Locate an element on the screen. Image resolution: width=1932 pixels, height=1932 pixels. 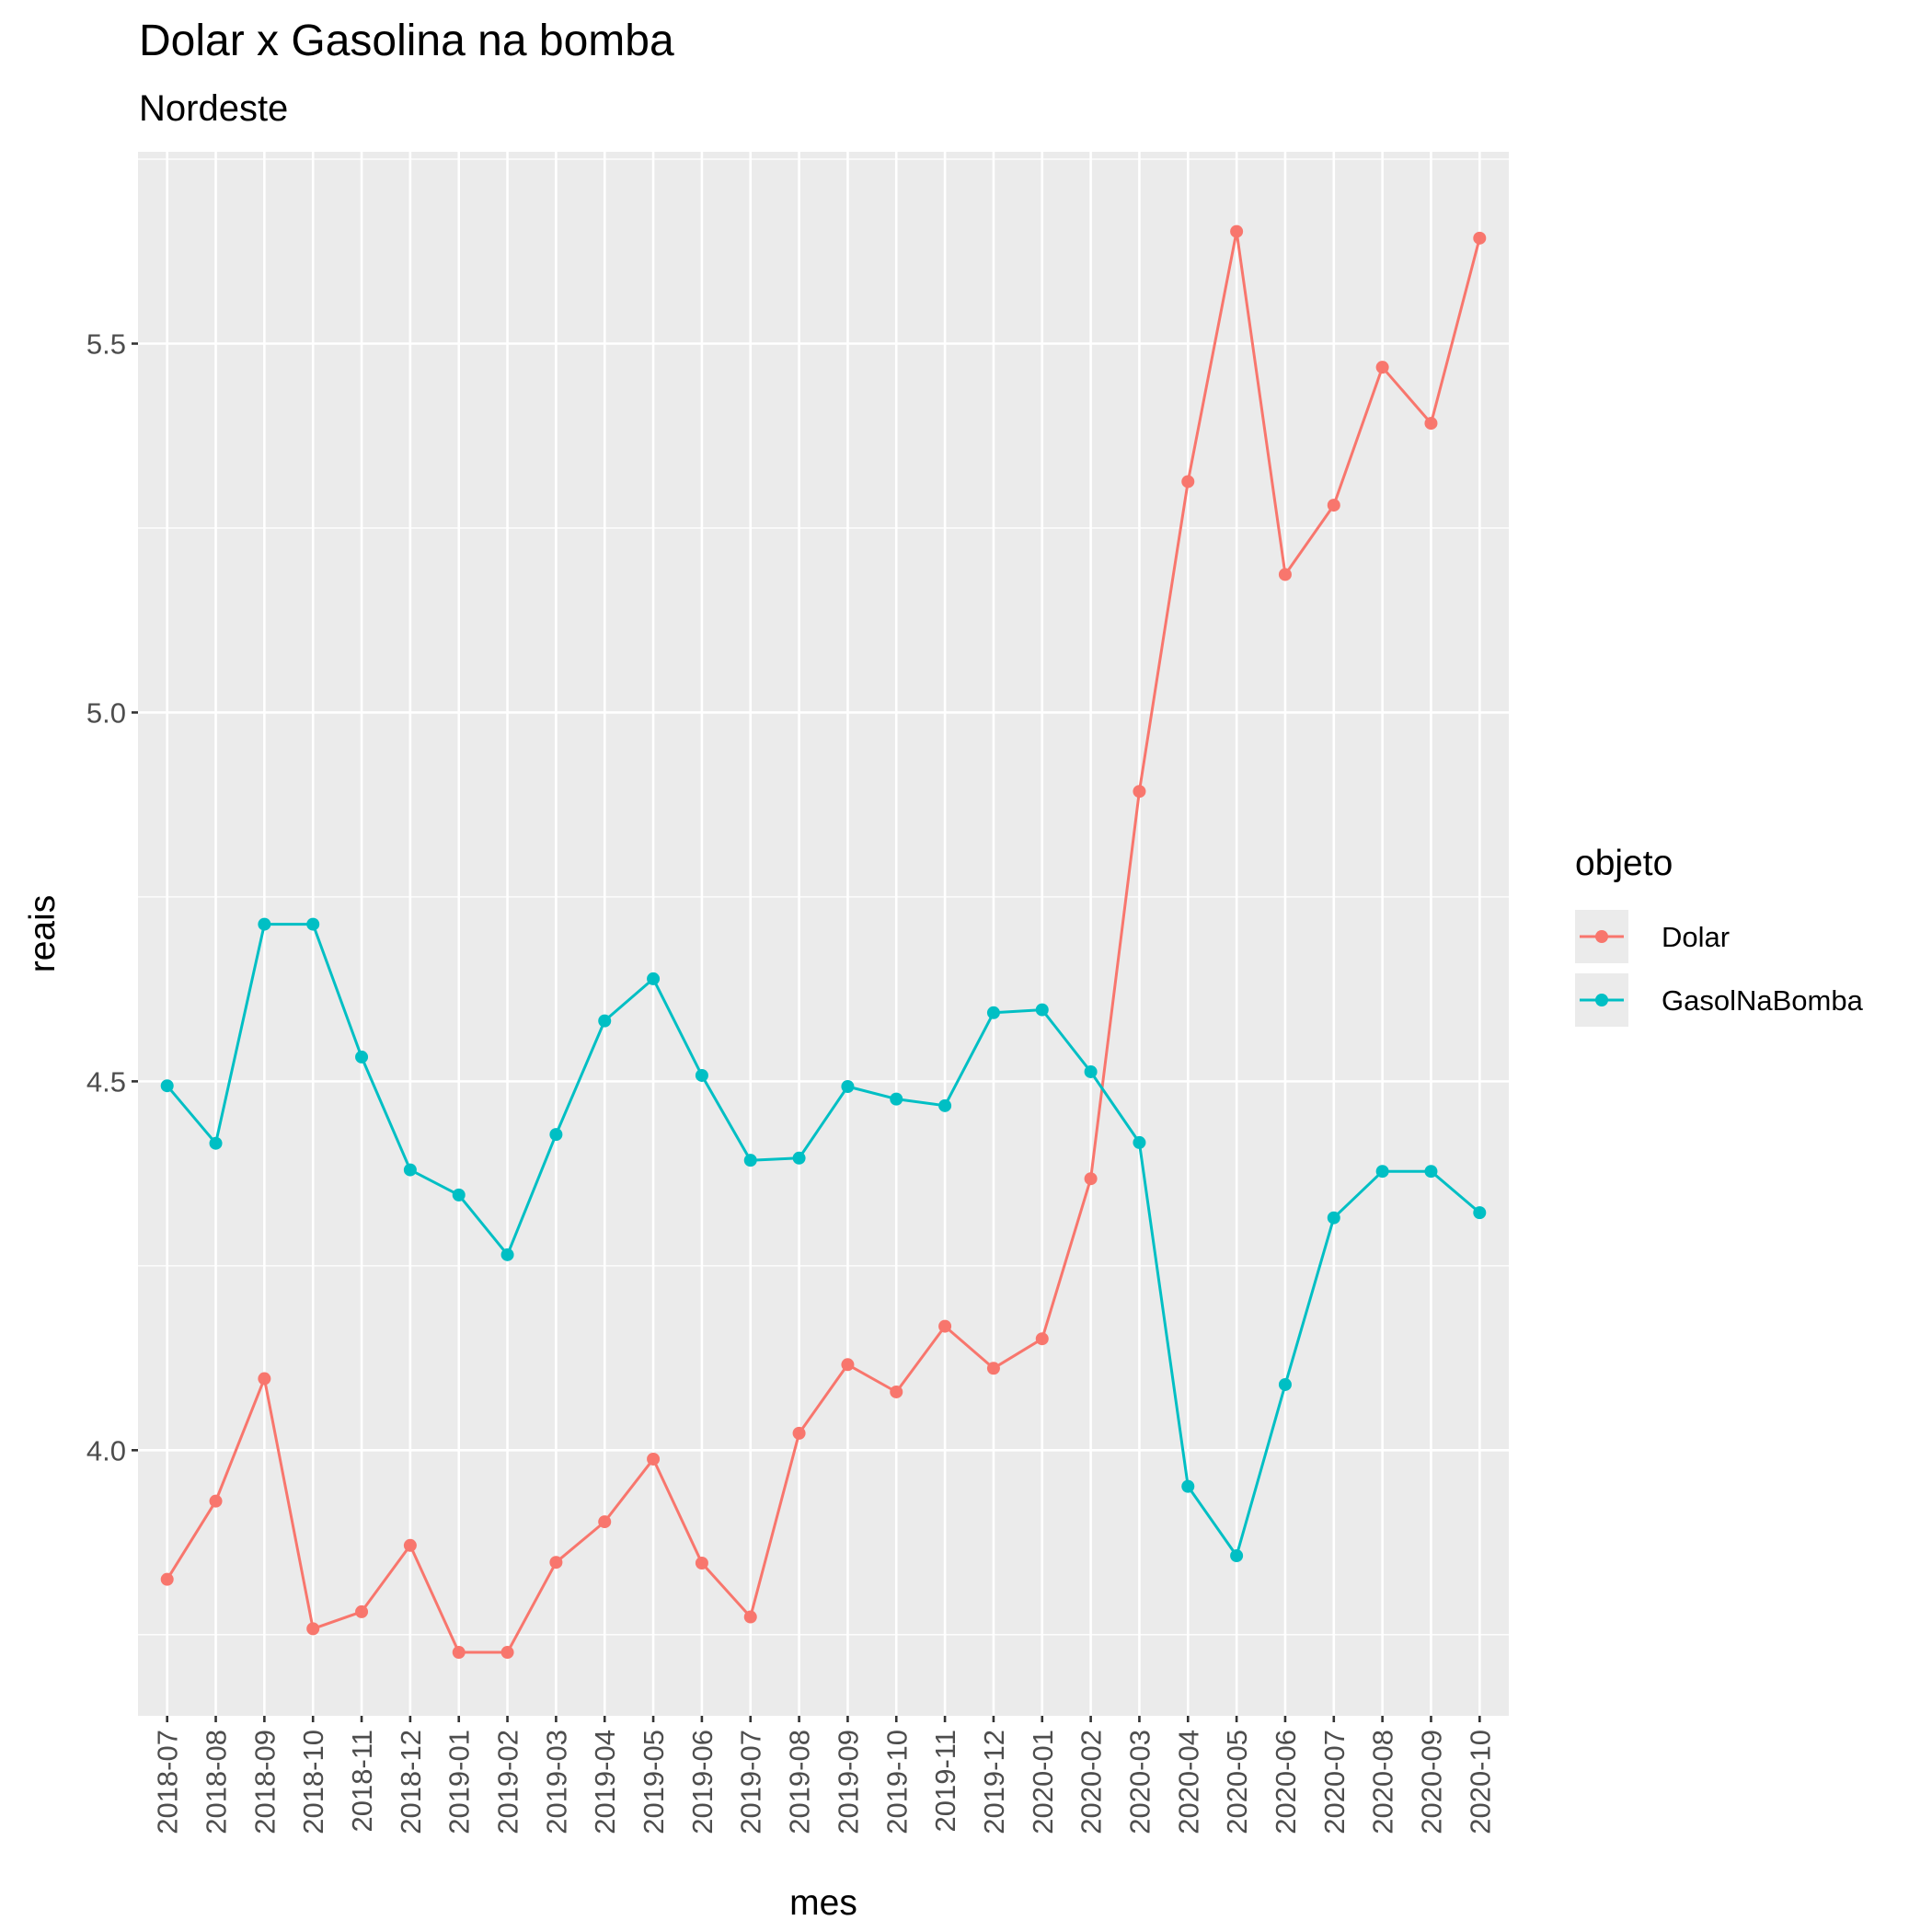
y-tick-label: 4.0 is located at coordinates (106, 1450).